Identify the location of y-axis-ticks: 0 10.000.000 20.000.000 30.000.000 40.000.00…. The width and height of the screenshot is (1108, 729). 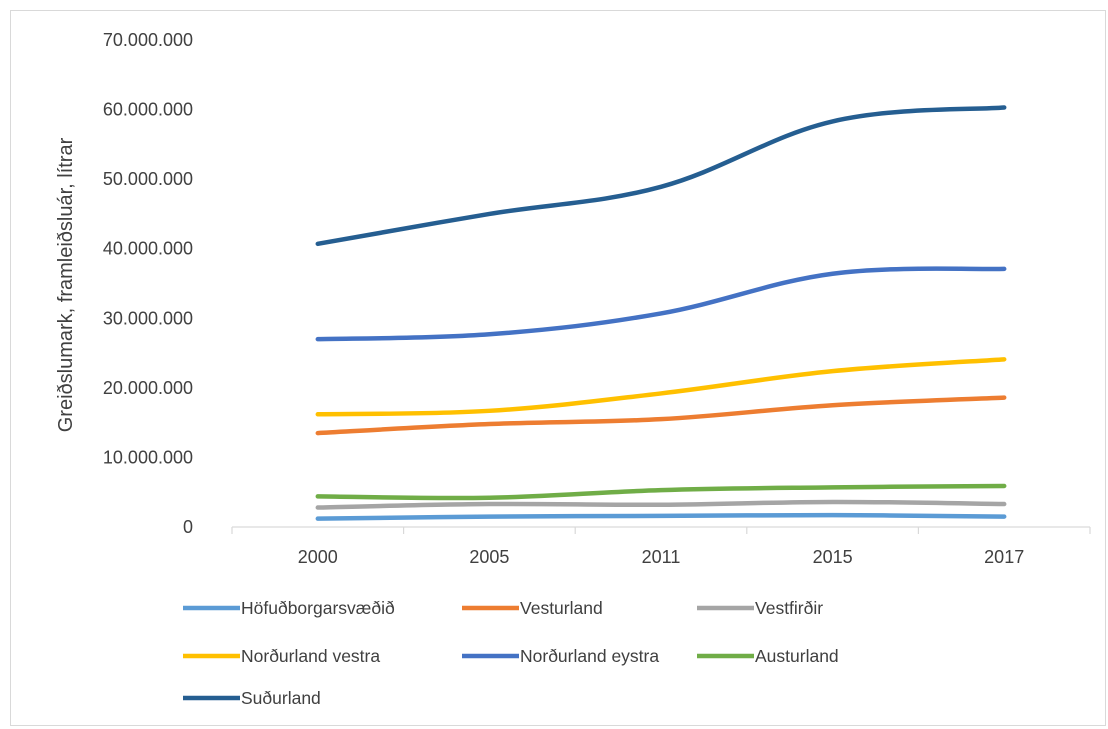
(148, 283).